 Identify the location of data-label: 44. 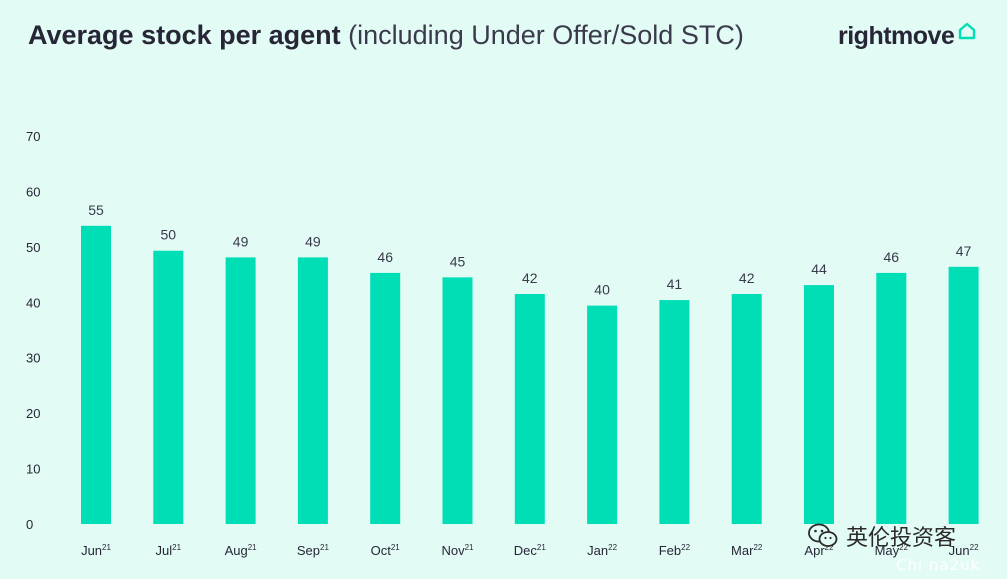
(819, 269).